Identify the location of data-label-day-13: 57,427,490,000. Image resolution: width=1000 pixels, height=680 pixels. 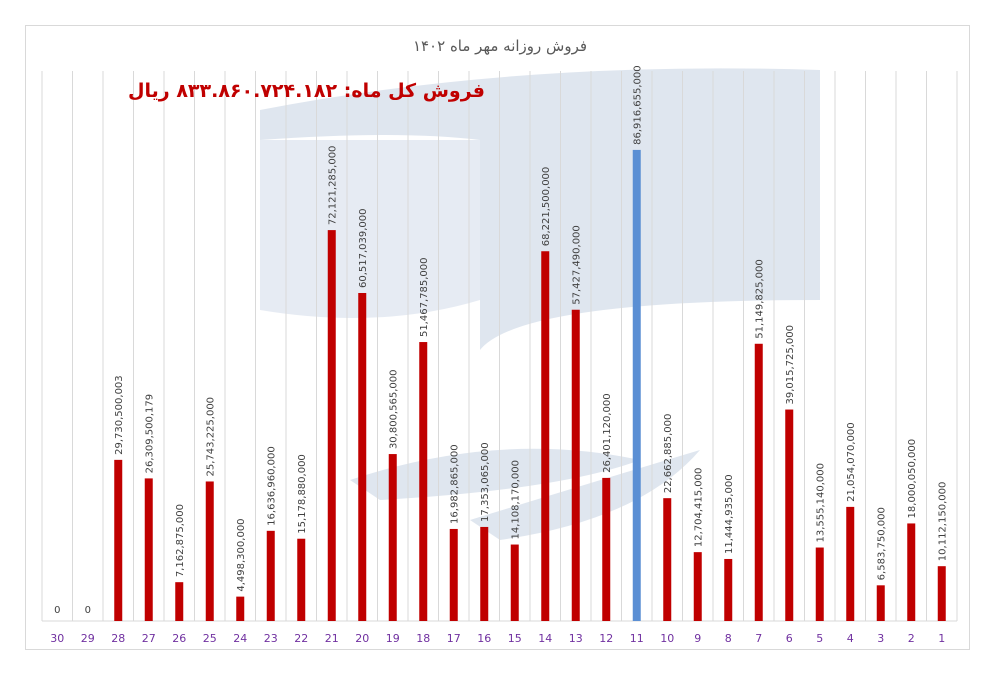
(576, 265).